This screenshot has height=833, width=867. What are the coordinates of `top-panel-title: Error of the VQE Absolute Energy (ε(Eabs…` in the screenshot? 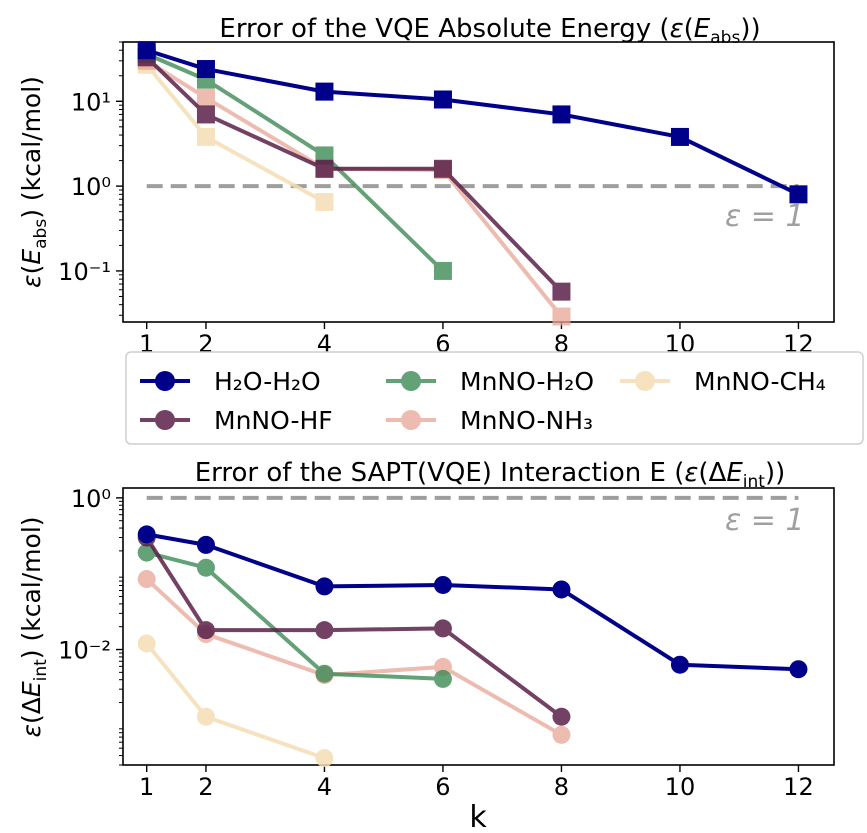 It's located at (489, 31).